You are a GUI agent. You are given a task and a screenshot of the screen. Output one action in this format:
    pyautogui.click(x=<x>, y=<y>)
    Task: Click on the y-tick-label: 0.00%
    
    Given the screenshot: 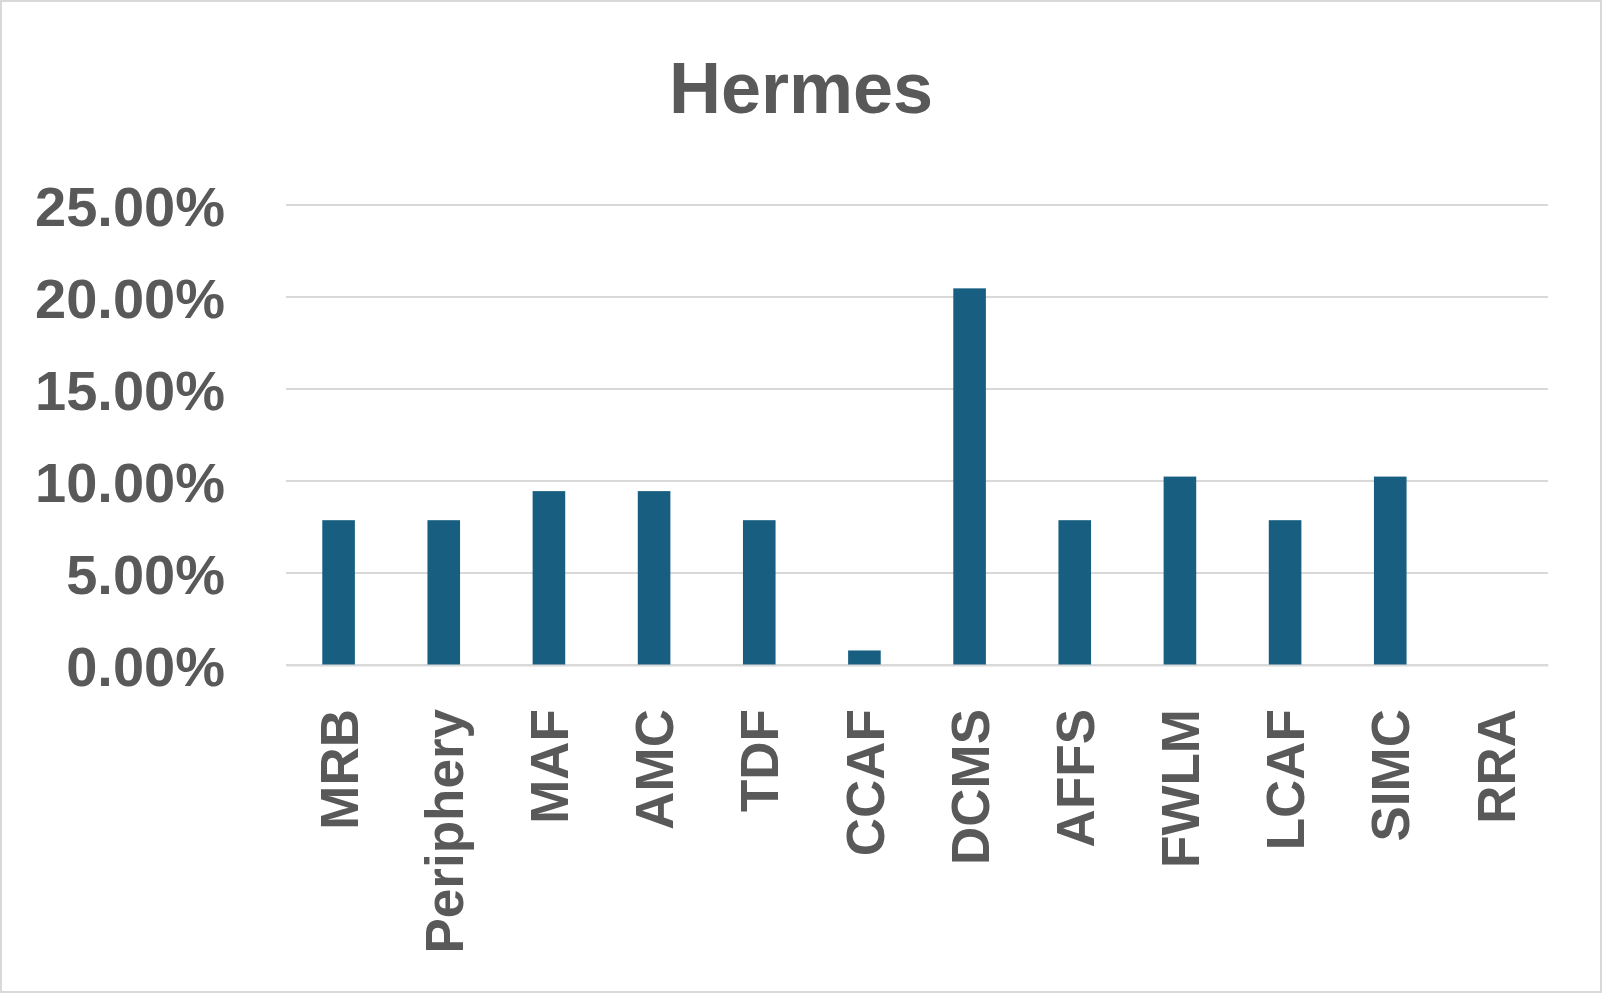 What is the action you would take?
    pyautogui.click(x=145, y=666)
    